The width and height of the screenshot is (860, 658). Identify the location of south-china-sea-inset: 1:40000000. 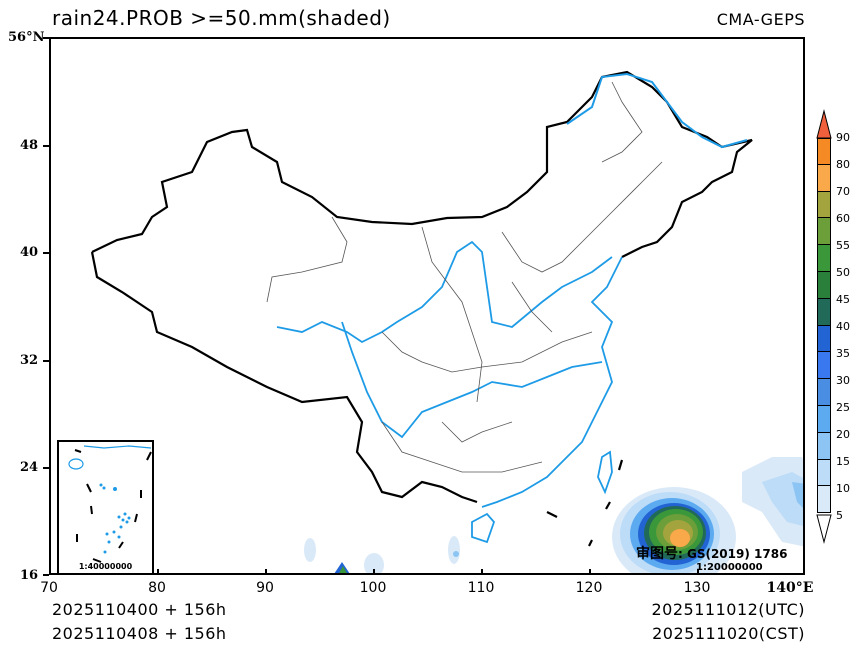
(105, 507).